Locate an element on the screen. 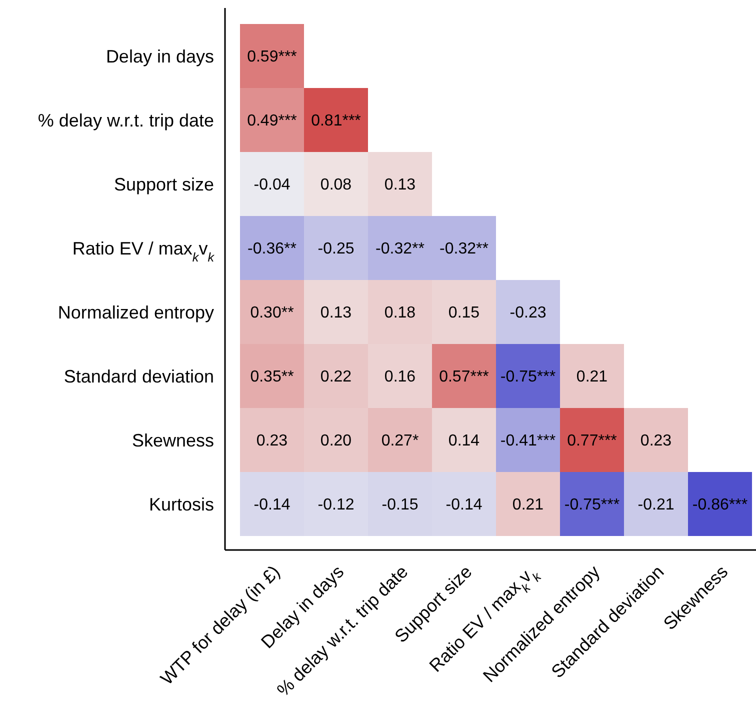 This screenshot has width=756, height=711. data-label: 0.27* is located at coordinates (400, 441).